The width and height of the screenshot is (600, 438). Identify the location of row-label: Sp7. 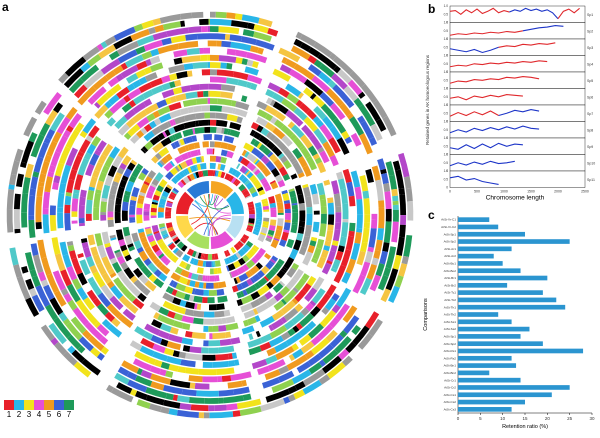
(590, 114).